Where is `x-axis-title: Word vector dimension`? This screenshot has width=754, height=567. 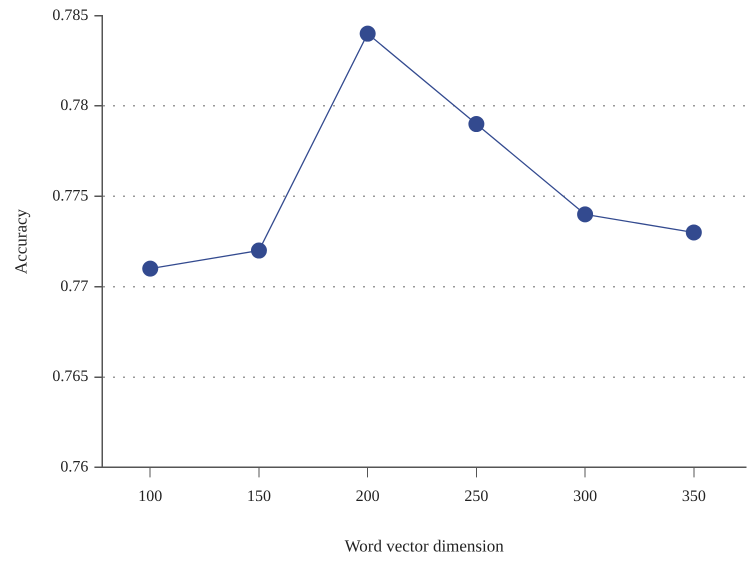
x-axis-title: Word vector dimension is located at coordinates (424, 546).